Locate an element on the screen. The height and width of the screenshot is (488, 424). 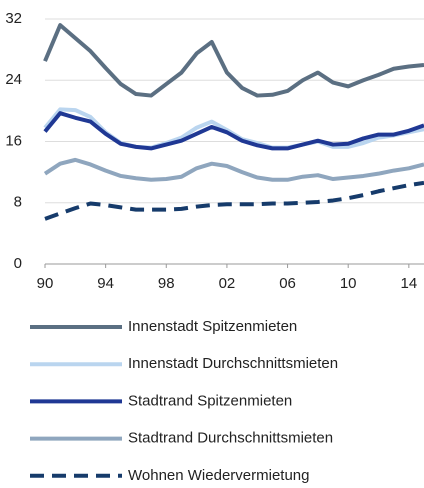
y-tick-label: 24 is located at coordinates (13, 79).